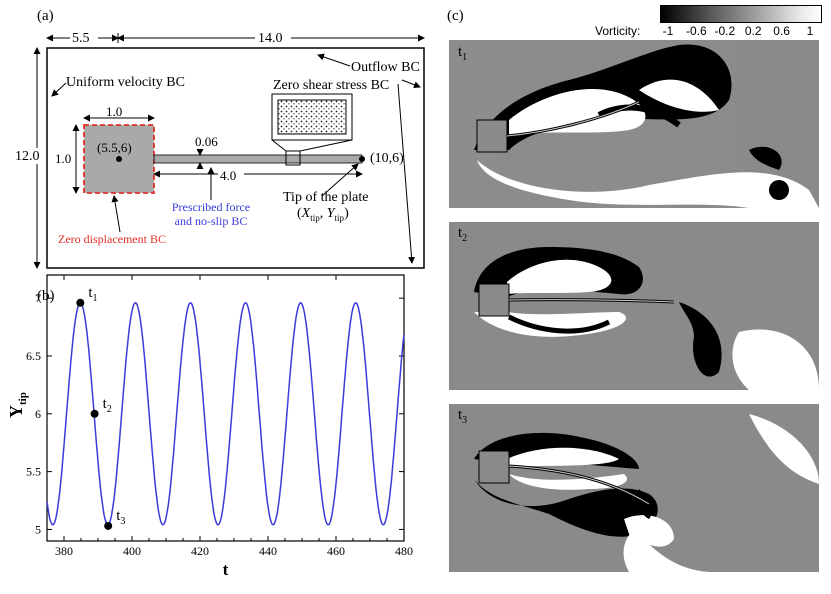 This screenshot has width=831, height=594. What do you see at coordinates (200, 551) in the screenshot?
I see `x-tick-label: 420` at bounding box center [200, 551].